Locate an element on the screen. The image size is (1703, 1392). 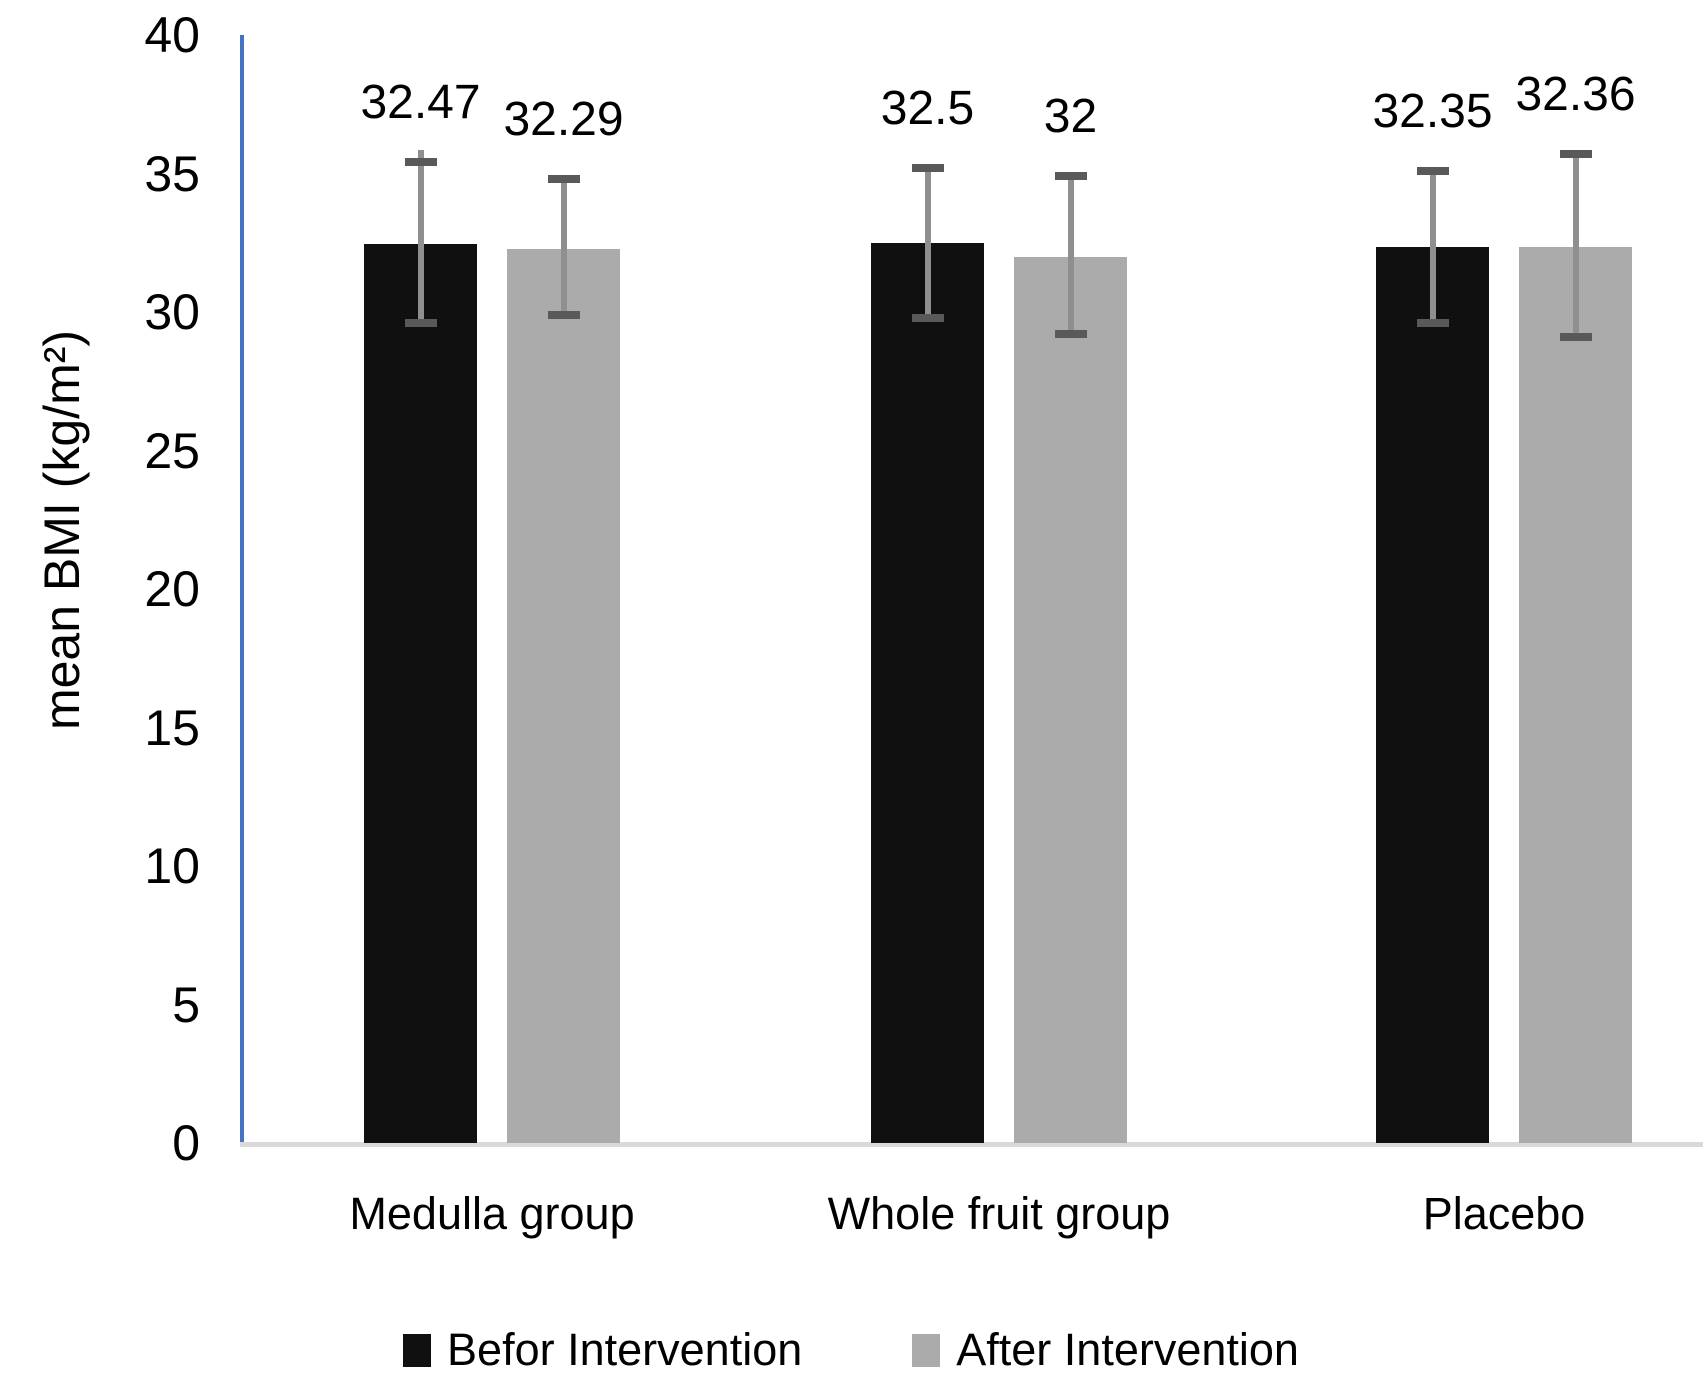
legend-item-after-intervention: After Intervention is located at coordinates (1105, 1350).